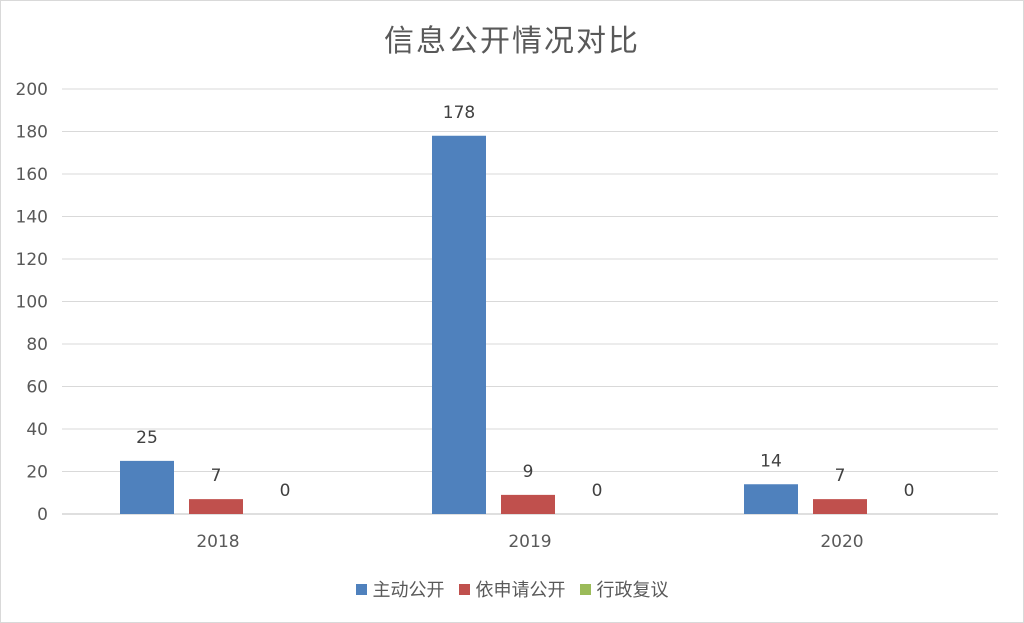 This screenshot has width=1024, height=623. Describe the element at coordinates (520, 590) in the screenshot. I see `legend-label: 依申请公开` at that location.